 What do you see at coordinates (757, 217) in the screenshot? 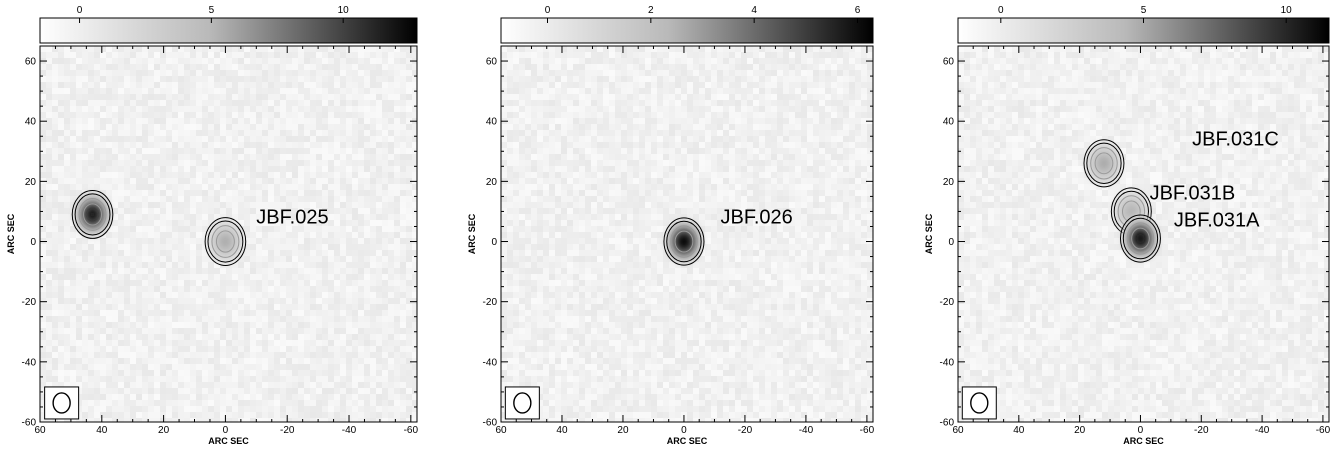
I see `source-label: JBF.026` at bounding box center [757, 217].